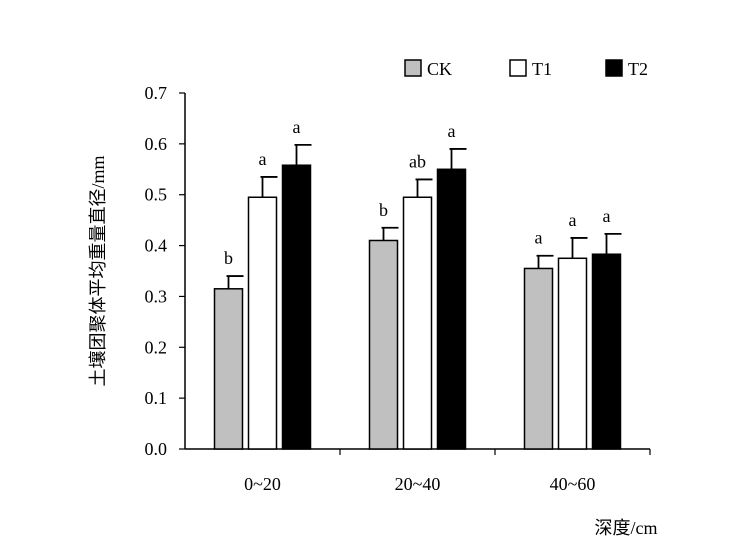 Image resolution: width=729 pixels, height=558 pixels. What do you see at coordinates (156, 144) in the screenshot?
I see `y-tick-label: 0.6` at bounding box center [156, 144].